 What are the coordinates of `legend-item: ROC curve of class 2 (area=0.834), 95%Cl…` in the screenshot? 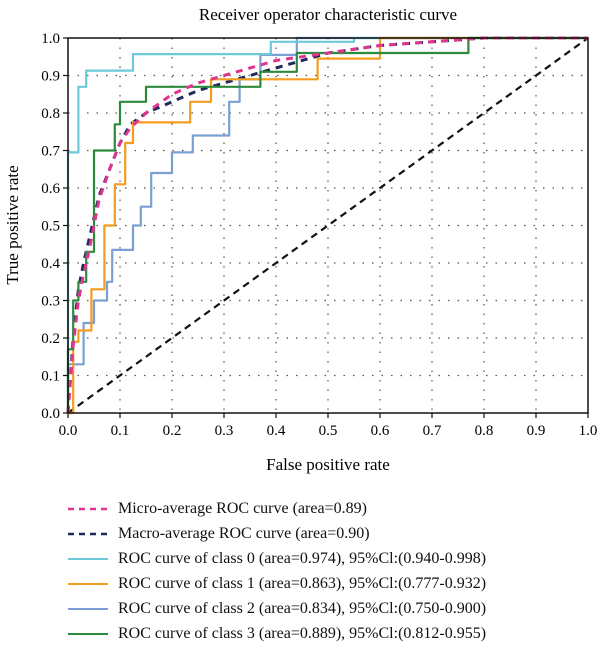 It's located at (277, 608).